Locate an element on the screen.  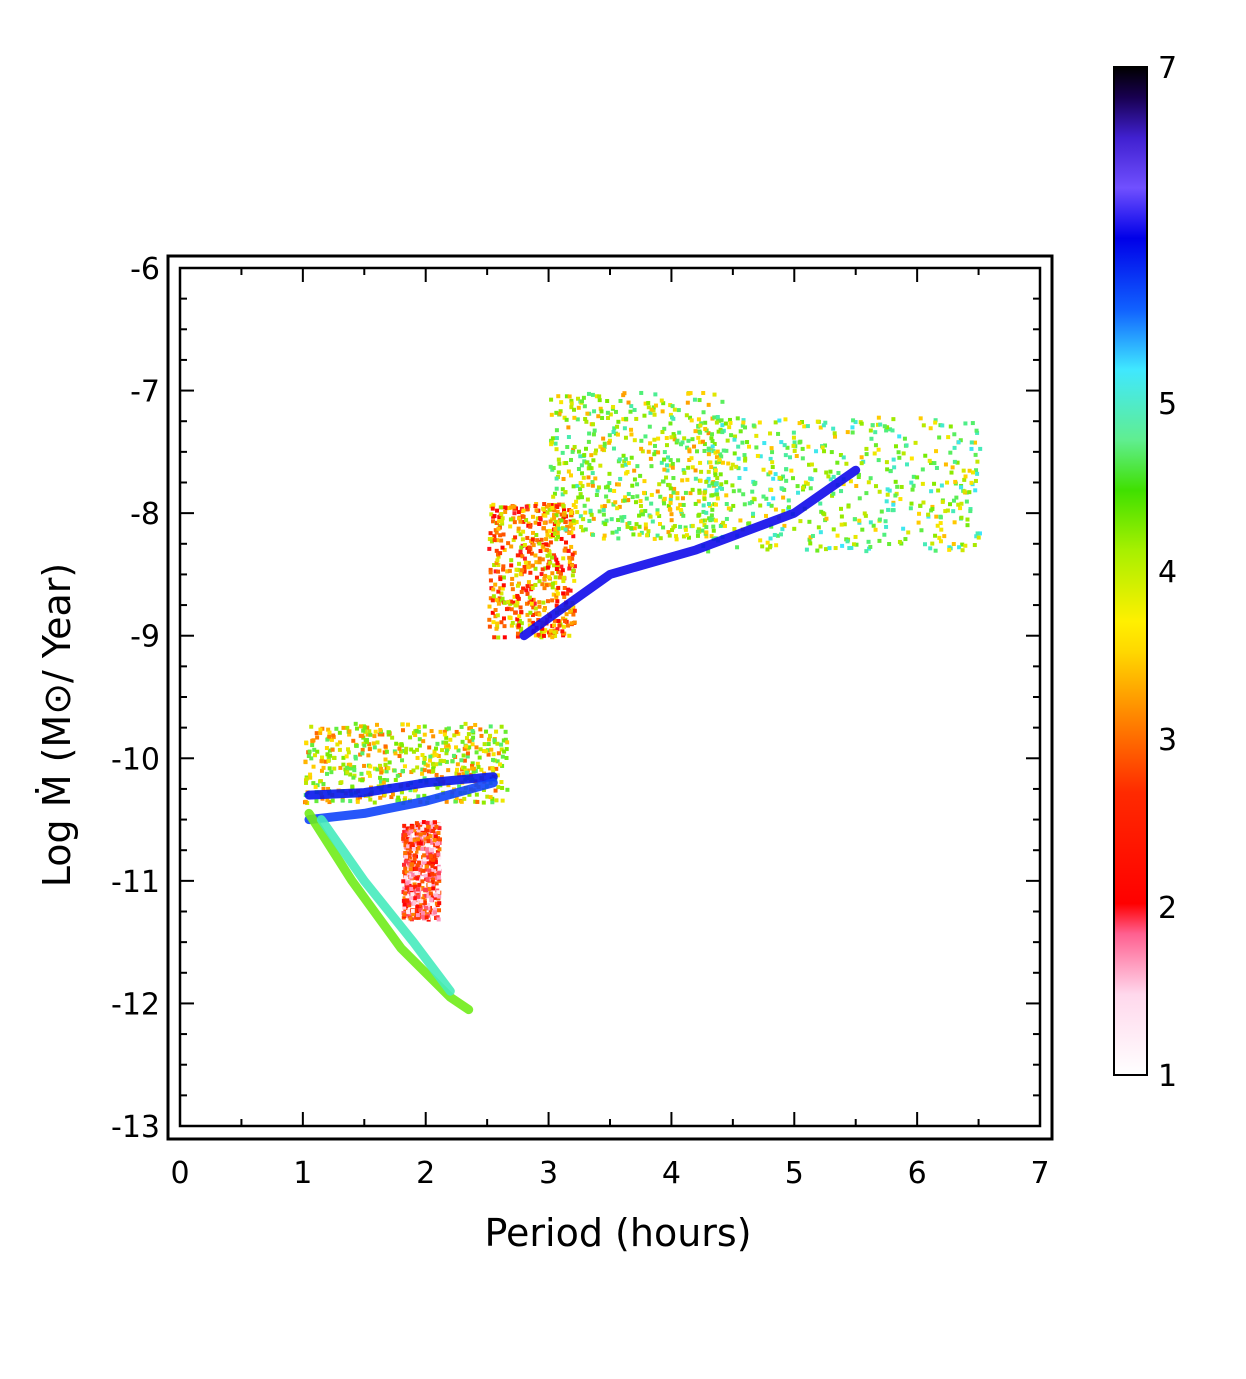
x-tick-label: 1 is located at coordinates (302, 1173).